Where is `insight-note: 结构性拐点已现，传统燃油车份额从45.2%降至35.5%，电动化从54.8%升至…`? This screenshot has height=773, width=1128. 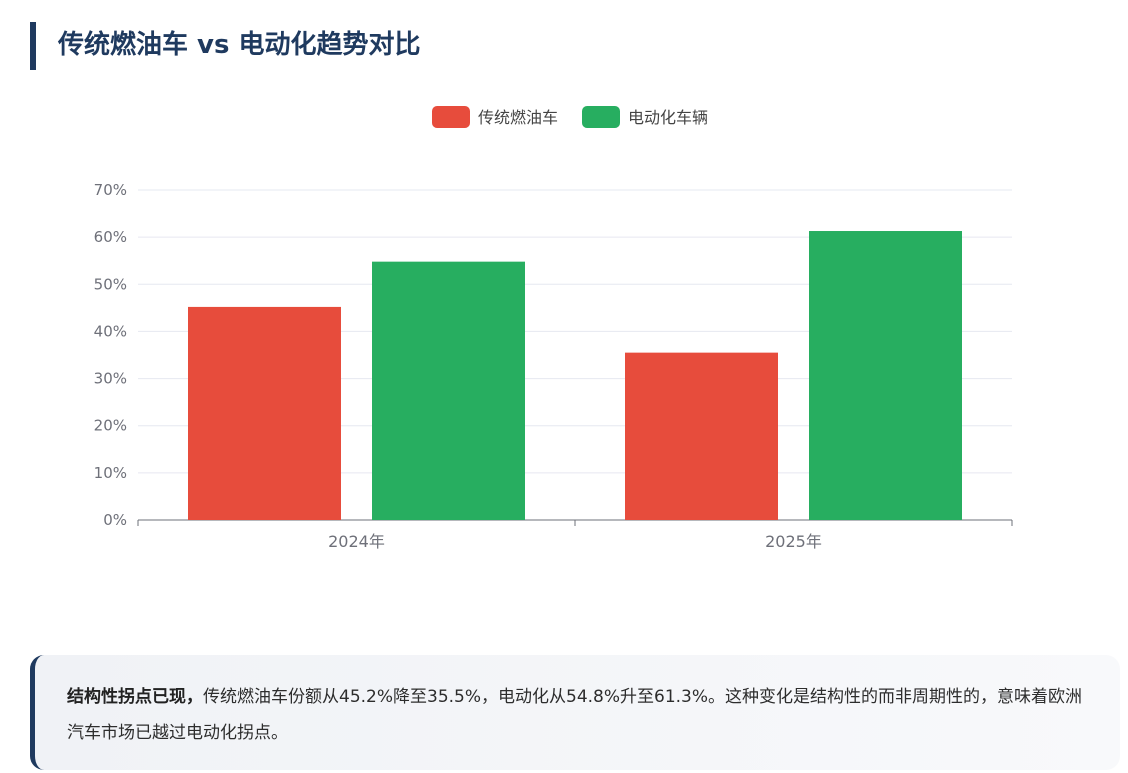
insight-note: 结构性拐点已现，传统燃油车份额从45.2%降至35.5%，电动化从54.8%升至… is located at coordinates (575, 712).